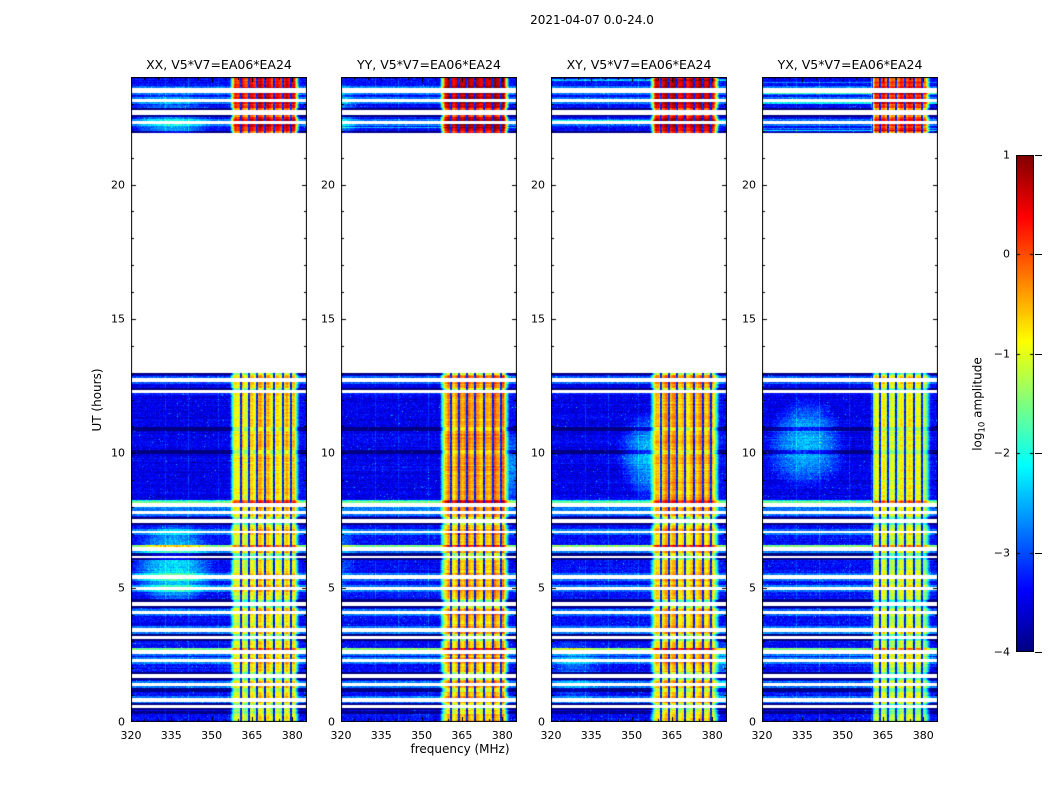  Describe the element at coordinates (219, 64) in the screenshot. I see `panel-title-XX: XX, V5*V7=EA06*EA24` at that location.